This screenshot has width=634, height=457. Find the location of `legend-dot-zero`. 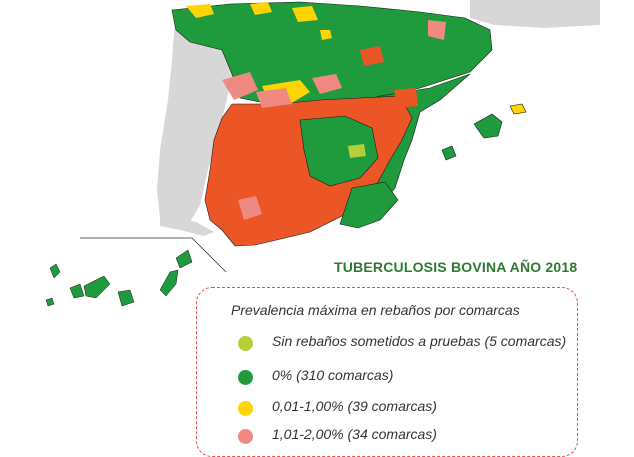

legend-dot-zero is located at coordinates (245, 377).